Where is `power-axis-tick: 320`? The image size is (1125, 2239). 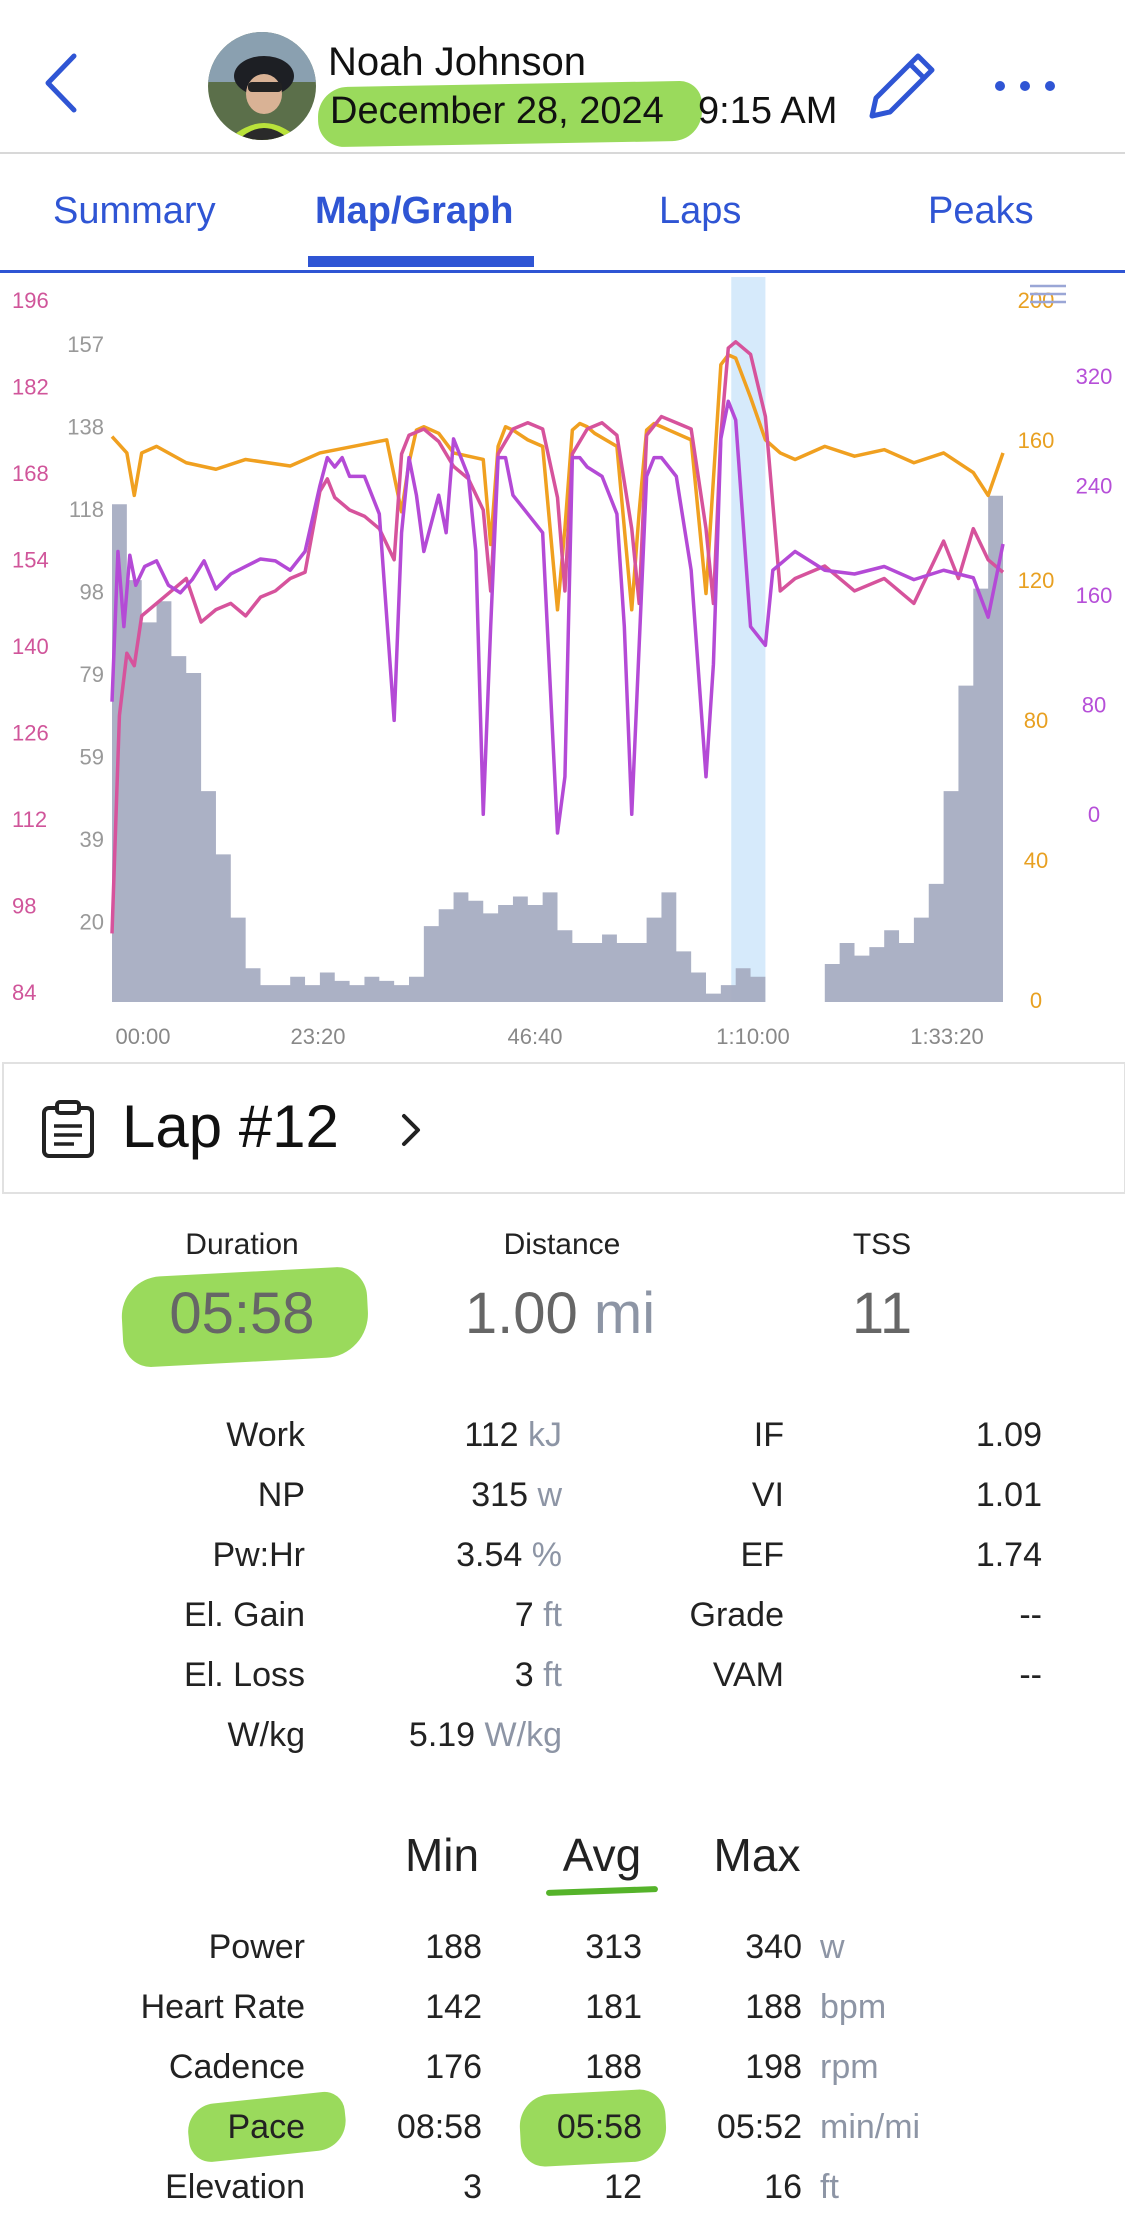 power-axis-tick: 320 is located at coordinates (1094, 376).